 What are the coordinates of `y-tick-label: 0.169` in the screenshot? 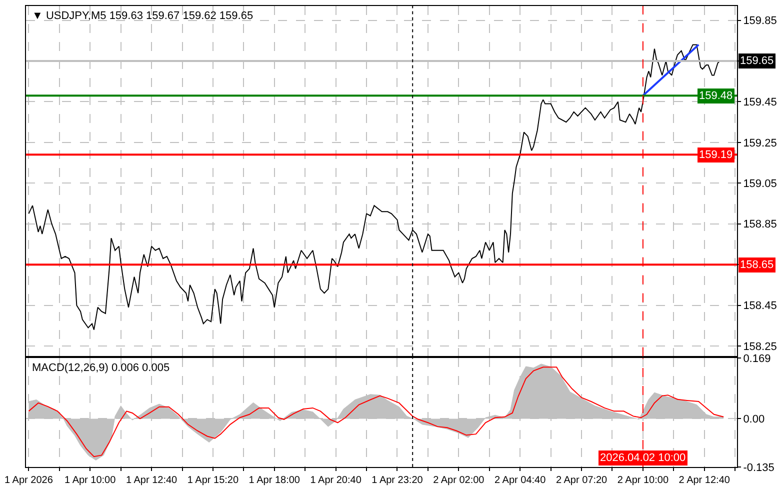 It's located at (757, 359).